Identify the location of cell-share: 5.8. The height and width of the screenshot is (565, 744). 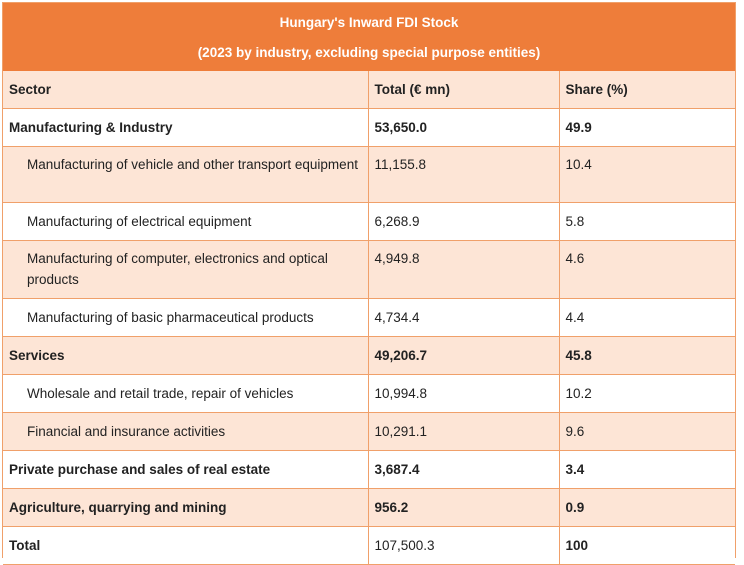
(646, 221).